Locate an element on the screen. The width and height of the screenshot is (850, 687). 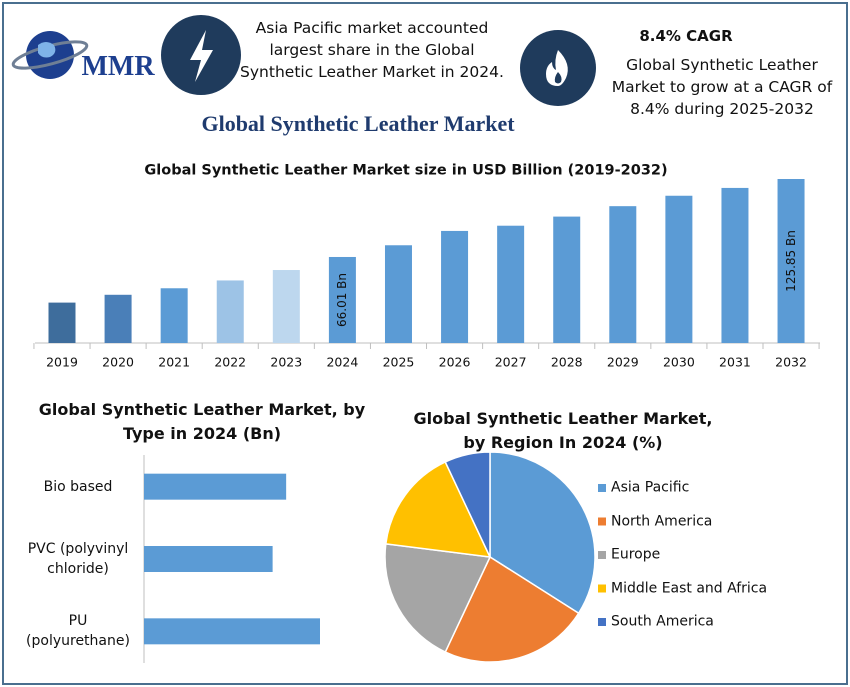
cagr-title: 8.4% CAGR is located at coordinates (686, 36).